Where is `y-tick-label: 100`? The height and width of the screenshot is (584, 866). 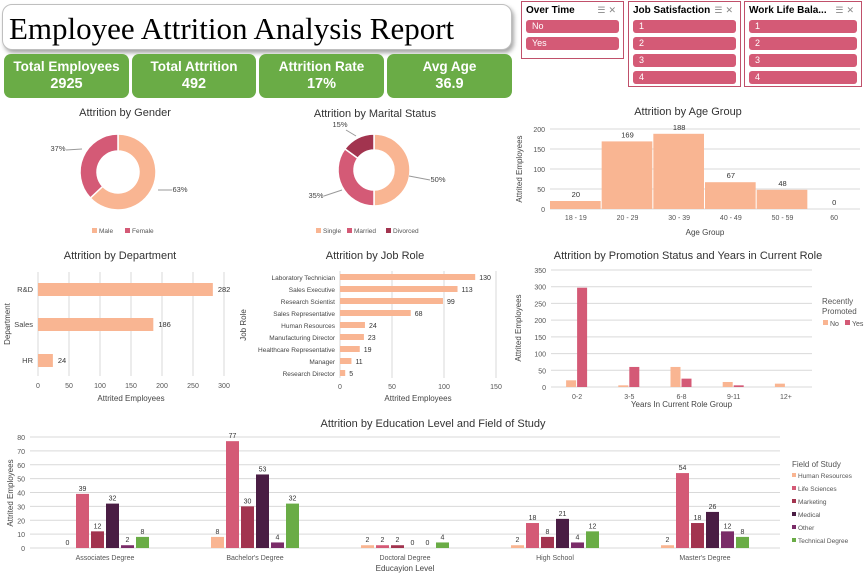 y-tick-label: 100 is located at coordinates (539, 170).